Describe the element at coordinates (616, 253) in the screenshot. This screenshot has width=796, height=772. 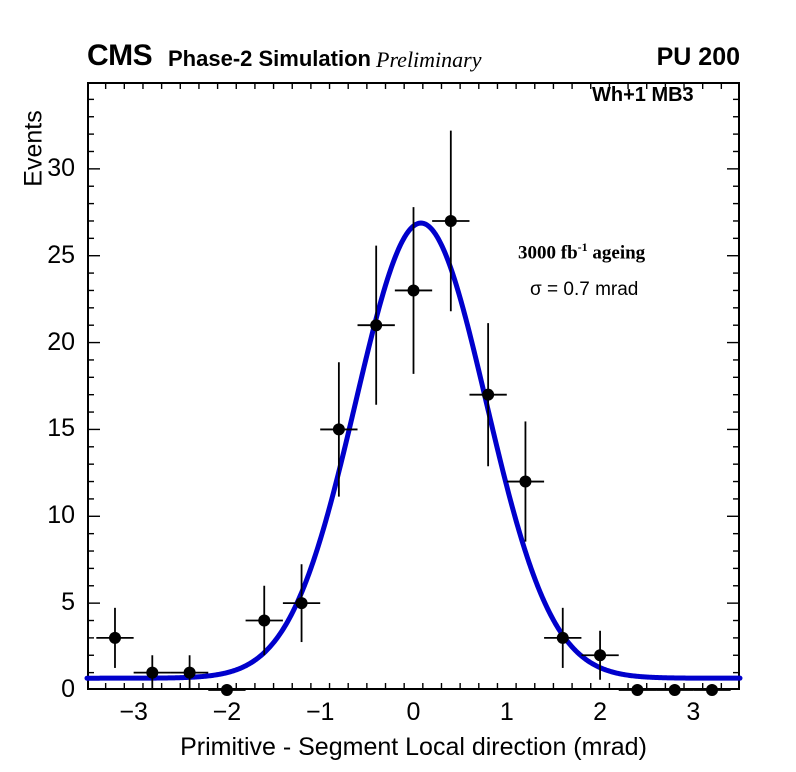
I see `lumi-suffix: ageing` at that location.